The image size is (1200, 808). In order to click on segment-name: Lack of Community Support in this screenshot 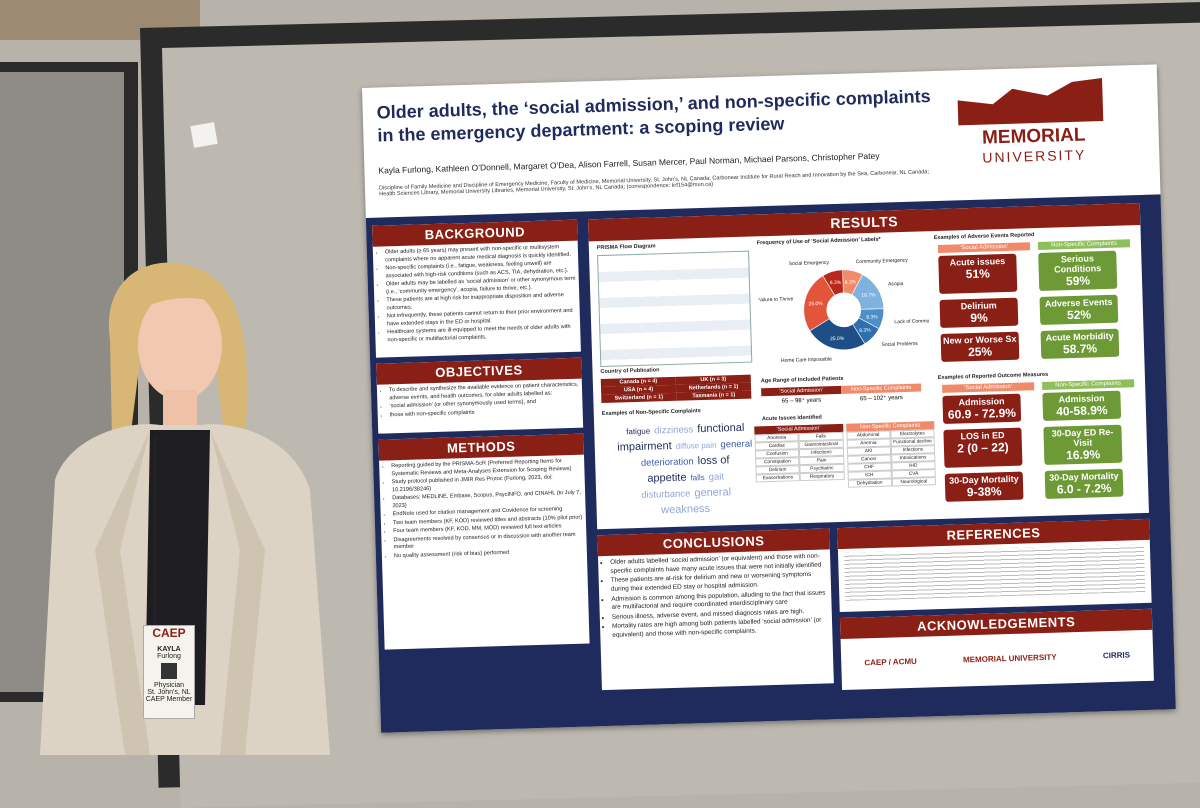, I will do `click(912, 321)`.